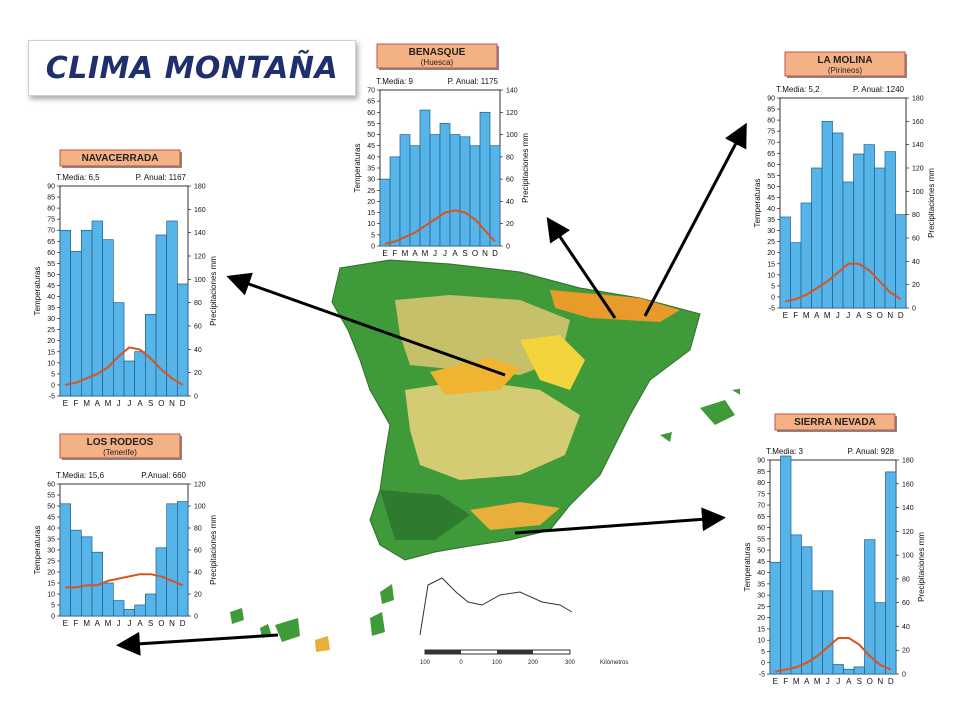 This screenshot has height=720, width=960. What do you see at coordinates (371, 91) in the screenshot?
I see `temp-tick-label: 70` at bounding box center [371, 91].